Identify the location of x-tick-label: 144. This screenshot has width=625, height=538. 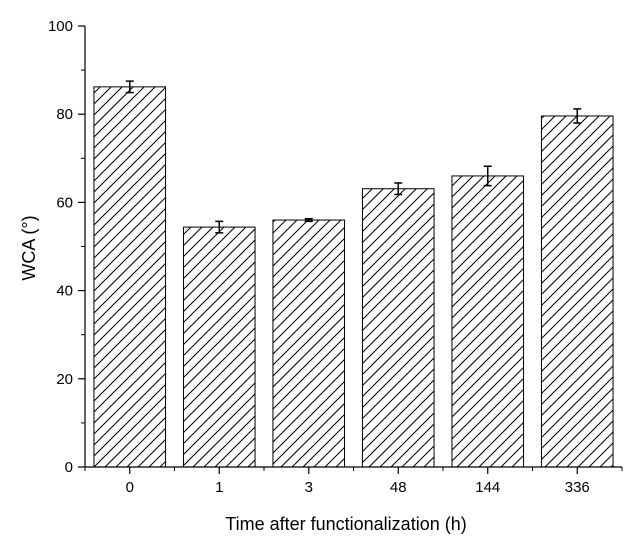
(487, 487).